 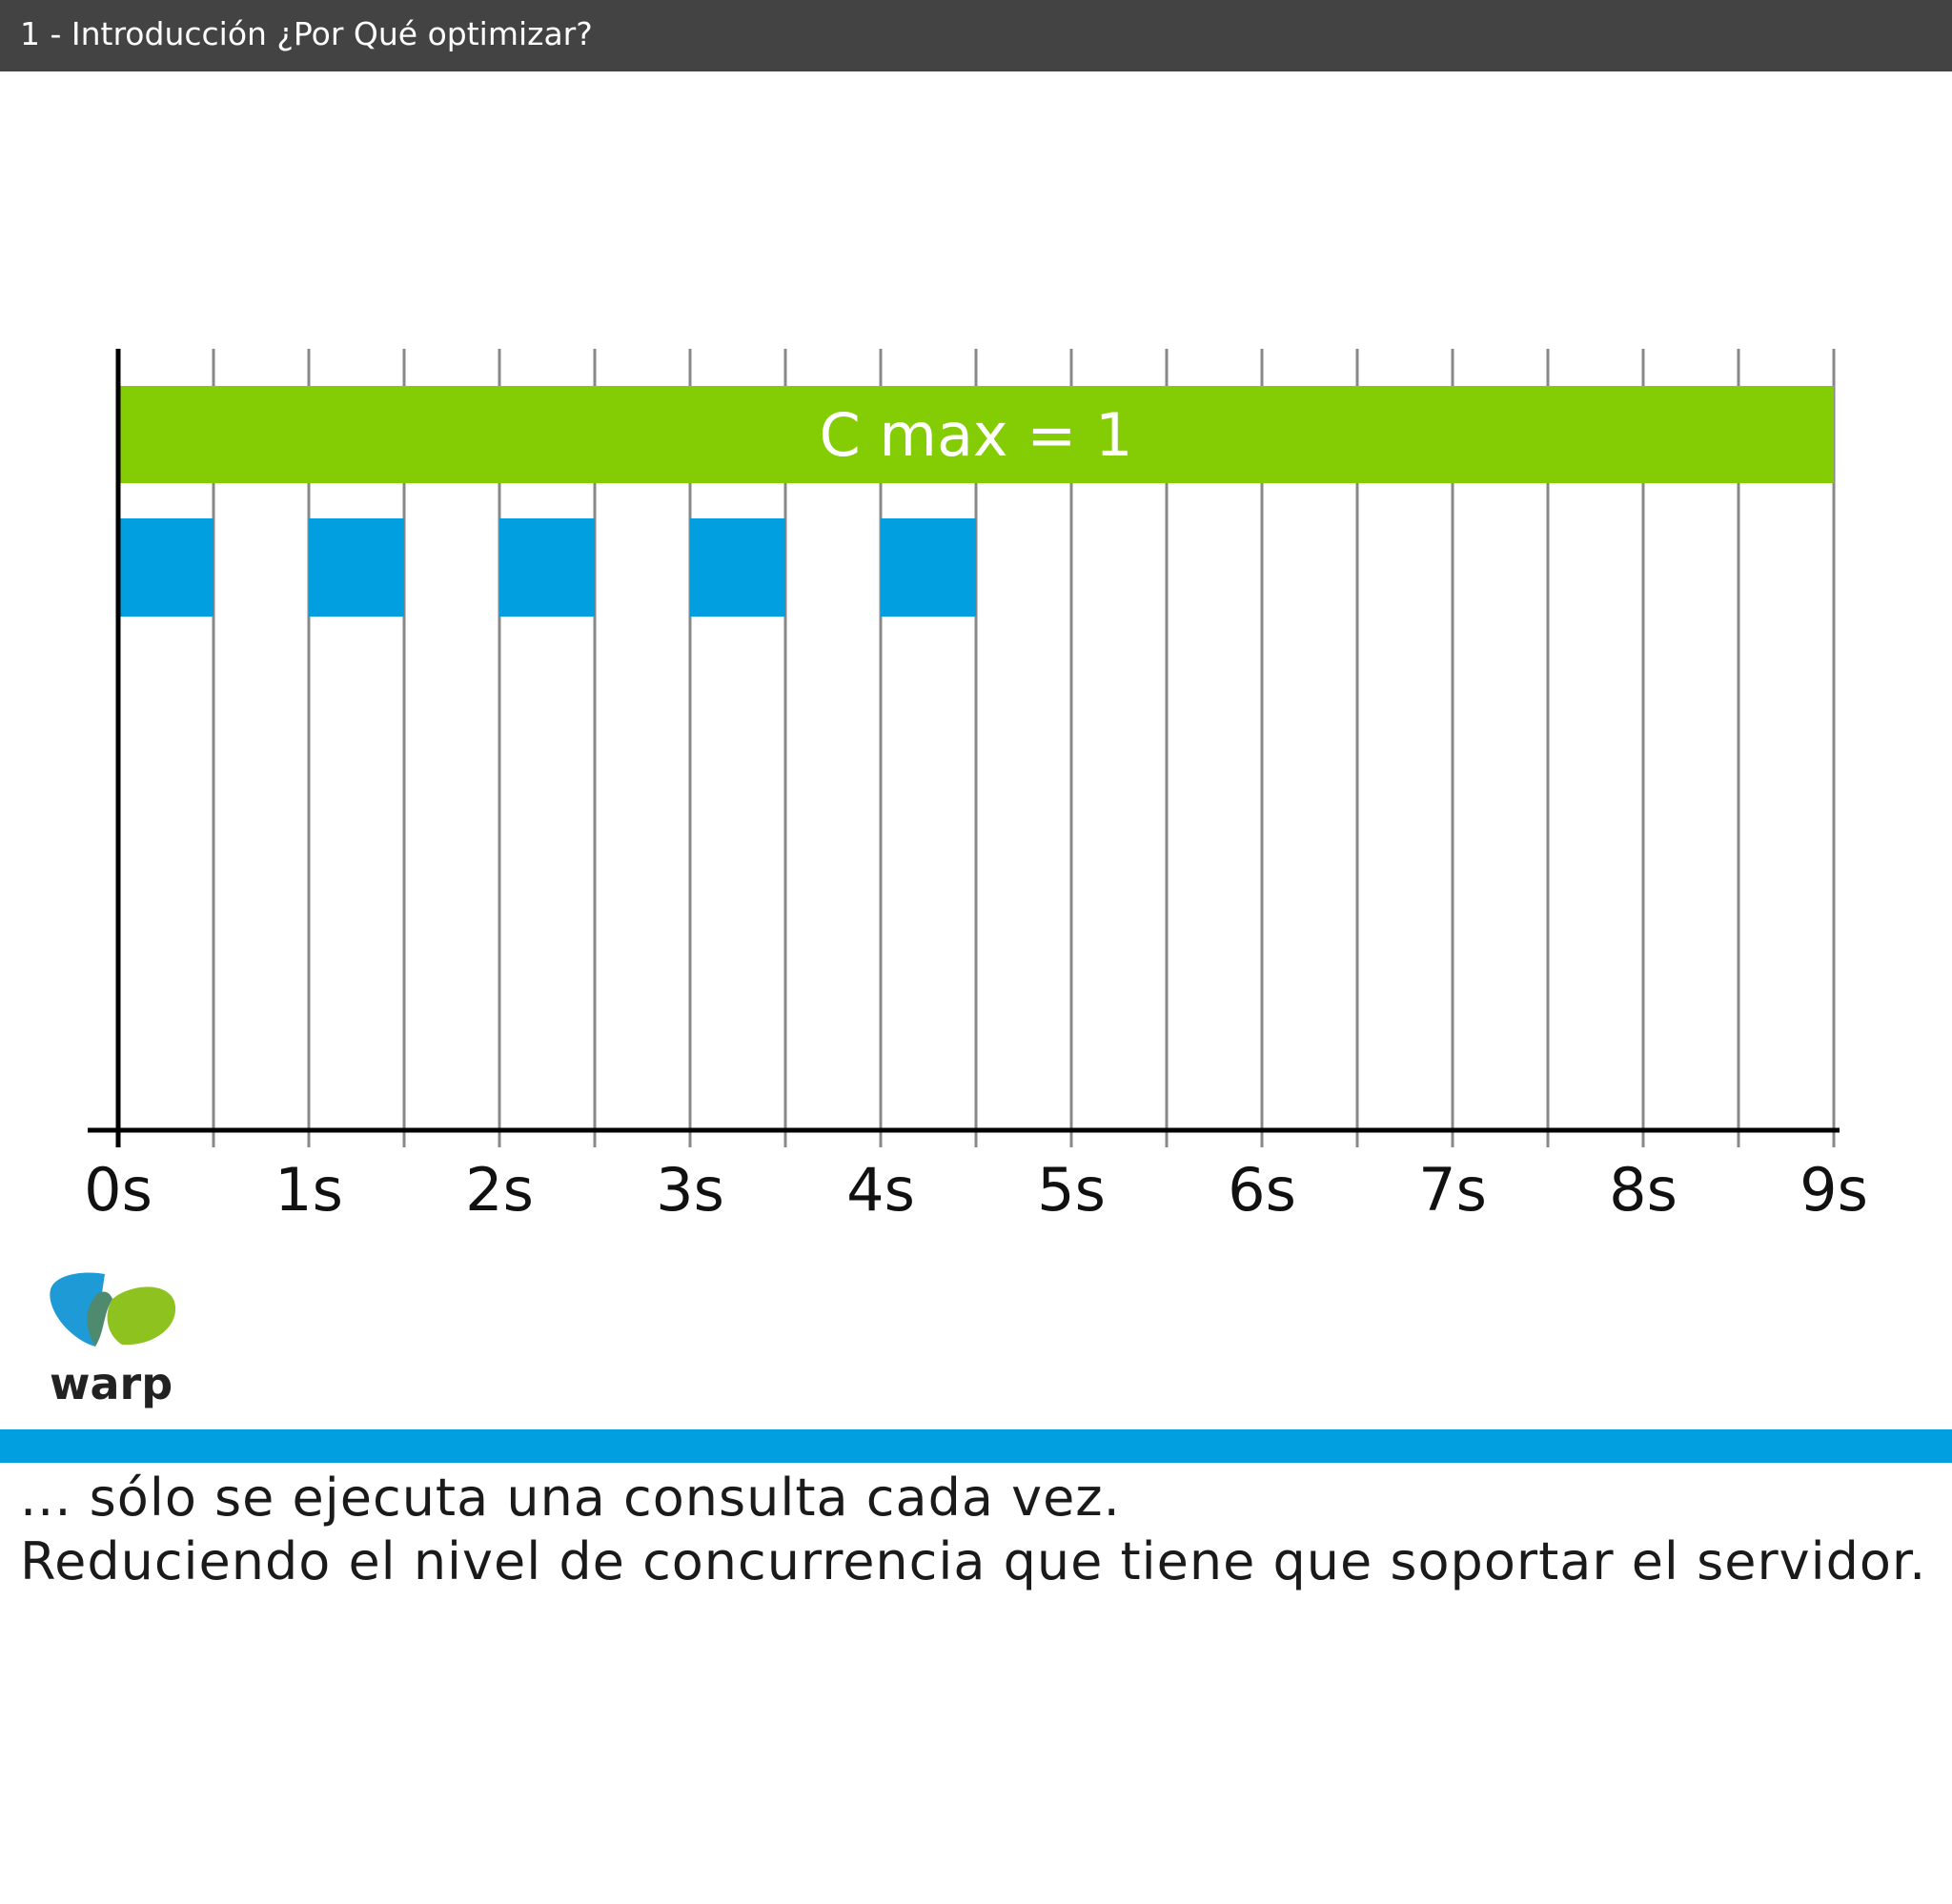 What do you see at coordinates (1452, 1190) in the screenshot?
I see `x-tick-label: 7s` at bounding box center [1452, 1190].